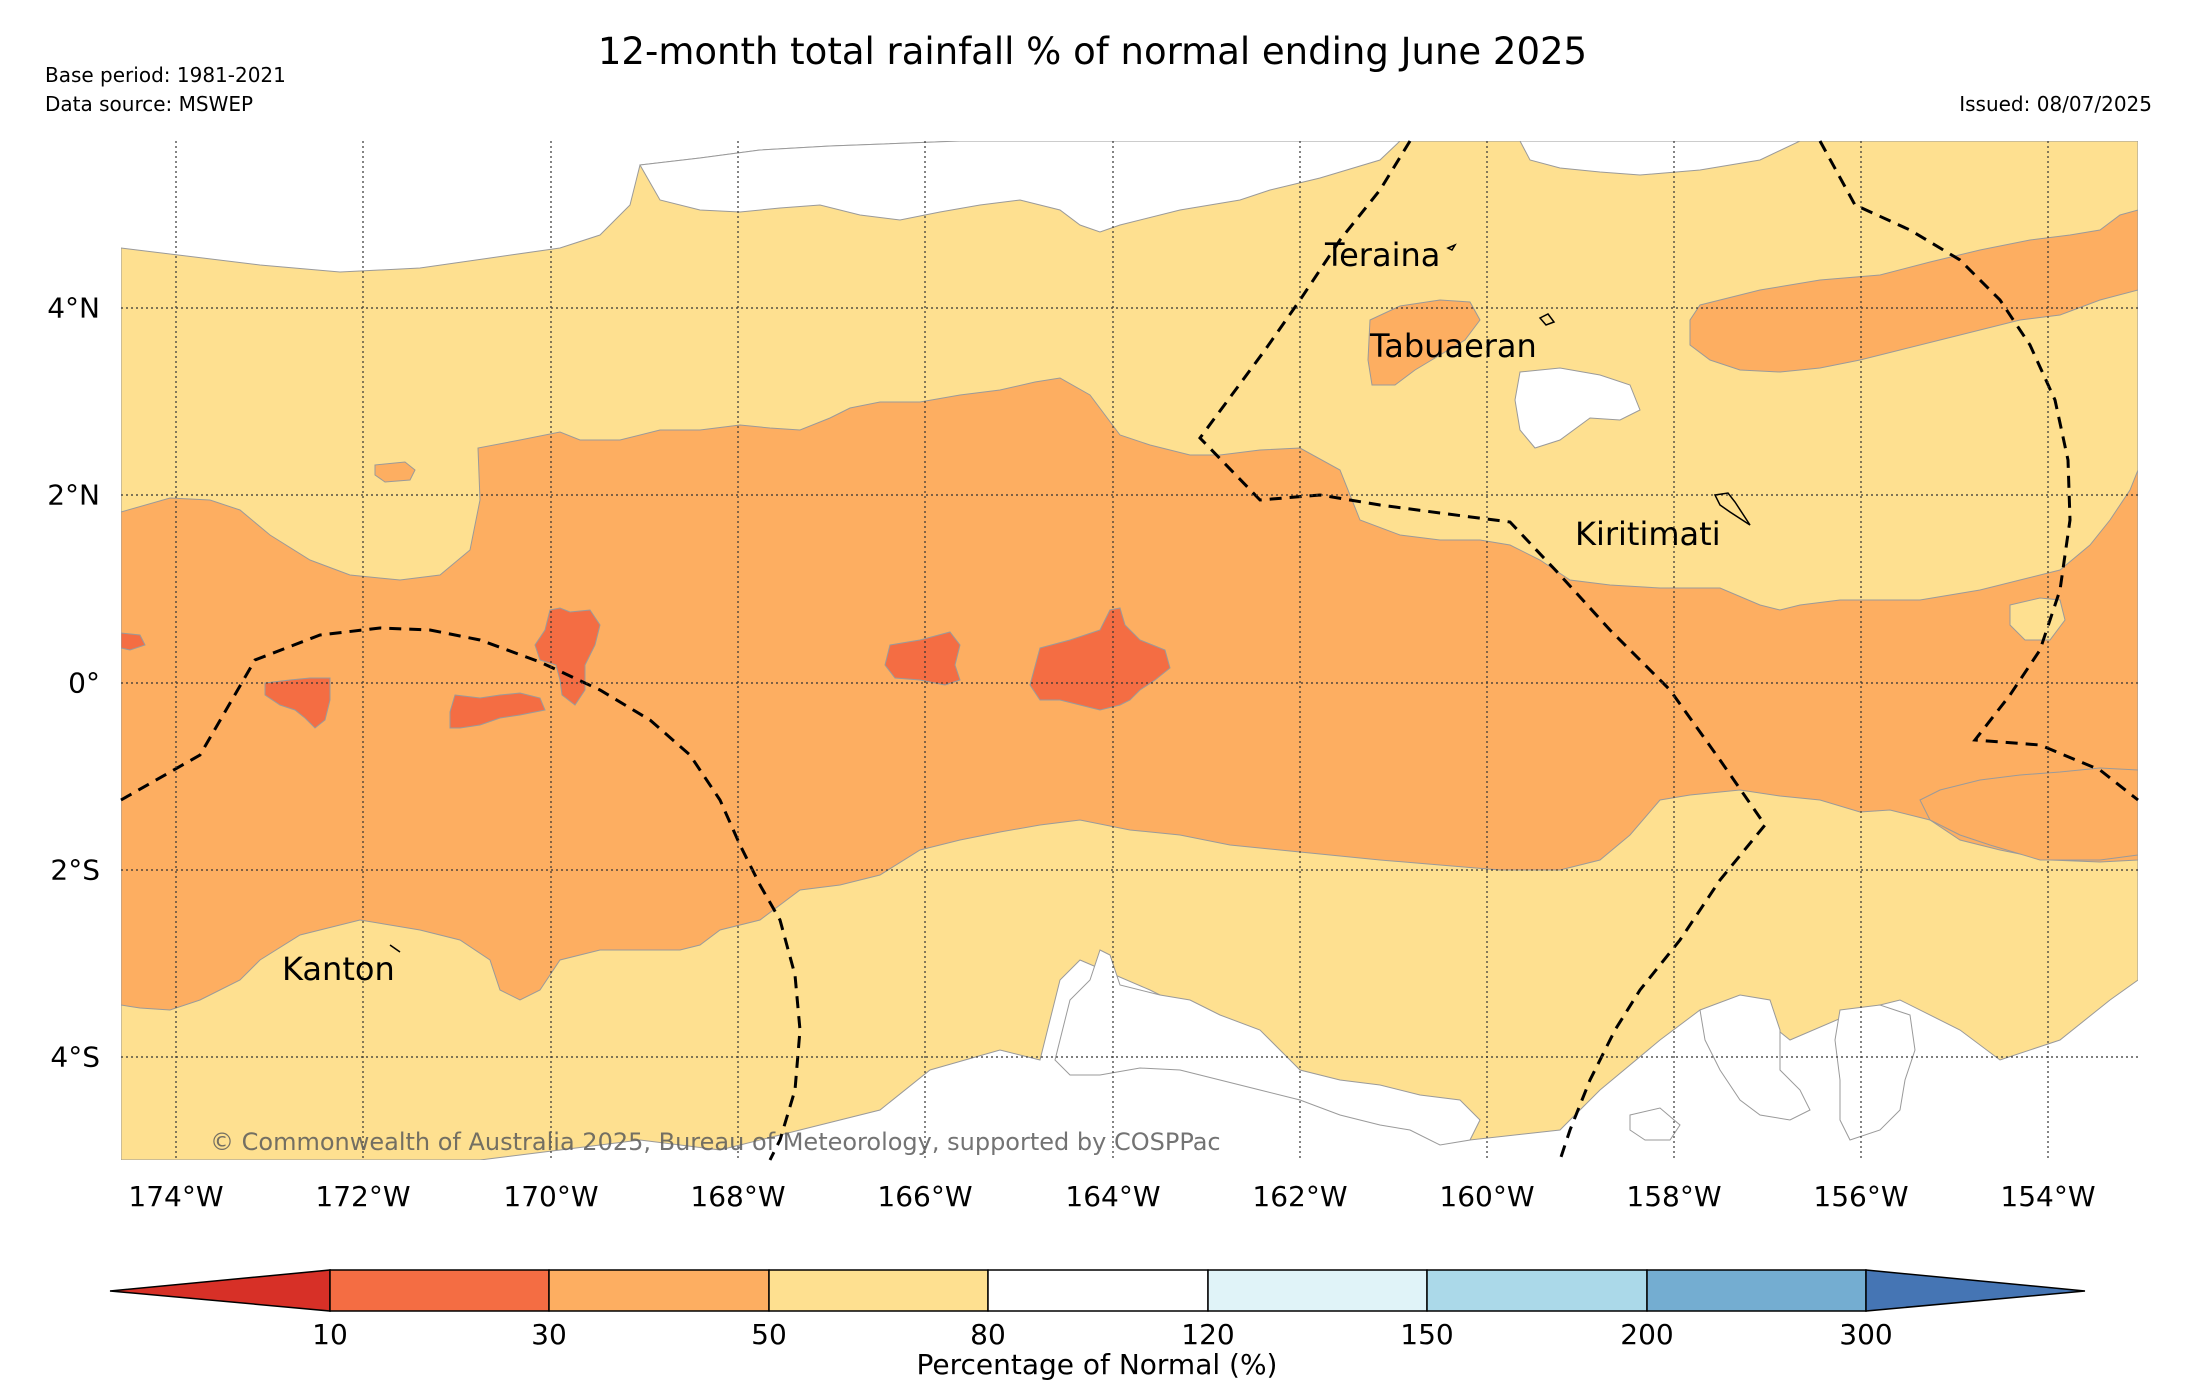  Describe the element at coordinates (149, 104) in the screenshot. I see `data-source: Data source: MSWEP` at that location.